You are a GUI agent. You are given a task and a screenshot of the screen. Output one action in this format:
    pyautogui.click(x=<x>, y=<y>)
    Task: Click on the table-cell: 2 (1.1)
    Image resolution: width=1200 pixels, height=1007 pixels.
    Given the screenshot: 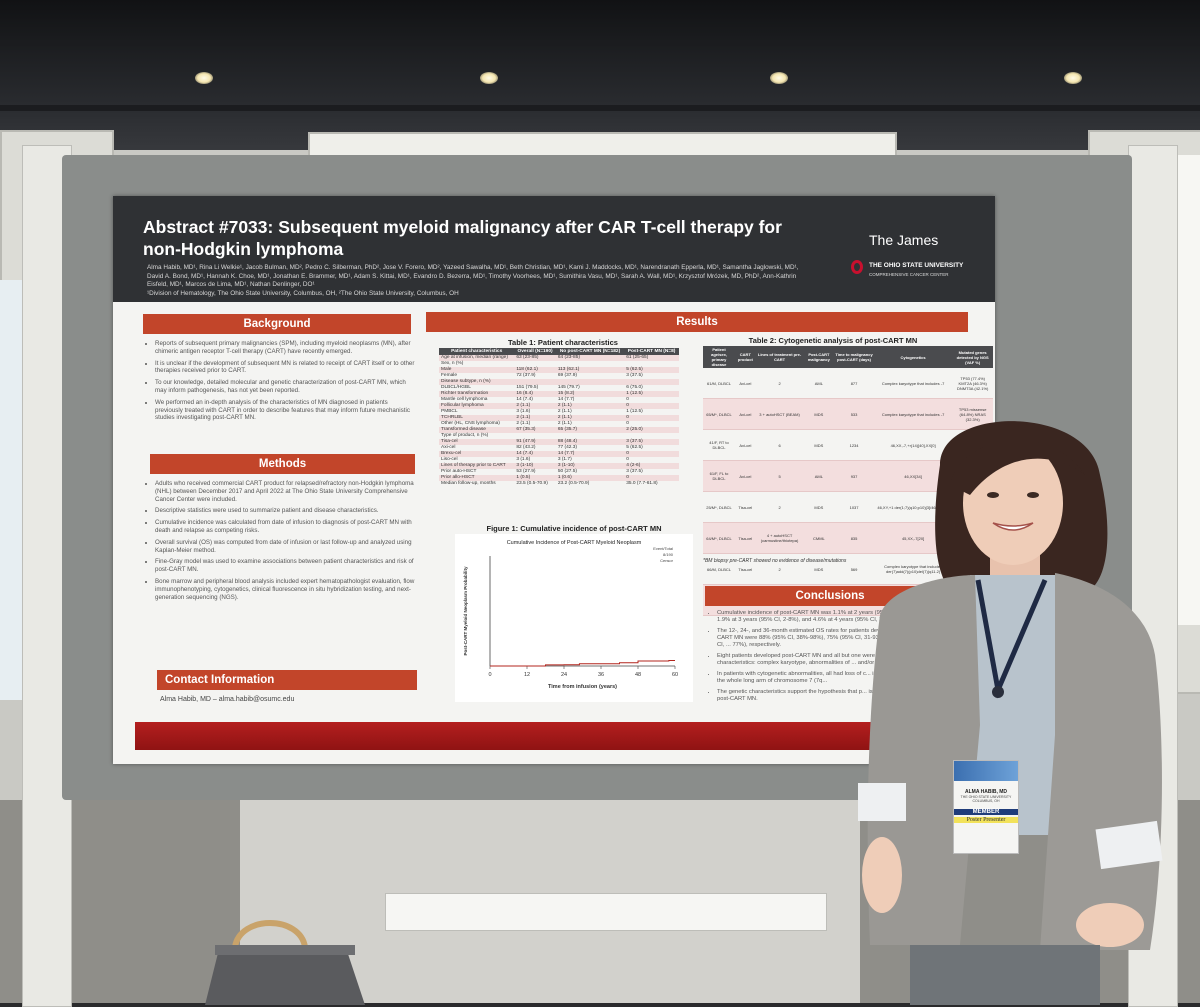 What is the action you would take?
    pyautogui.click(x=564, y=423)
    